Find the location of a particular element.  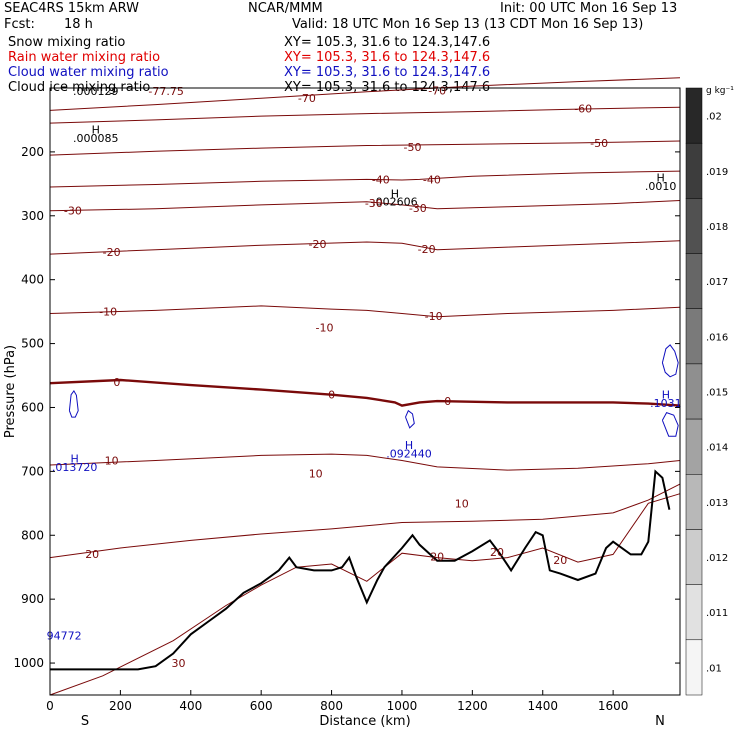

south-label: S is located at coordinates (85, 721).